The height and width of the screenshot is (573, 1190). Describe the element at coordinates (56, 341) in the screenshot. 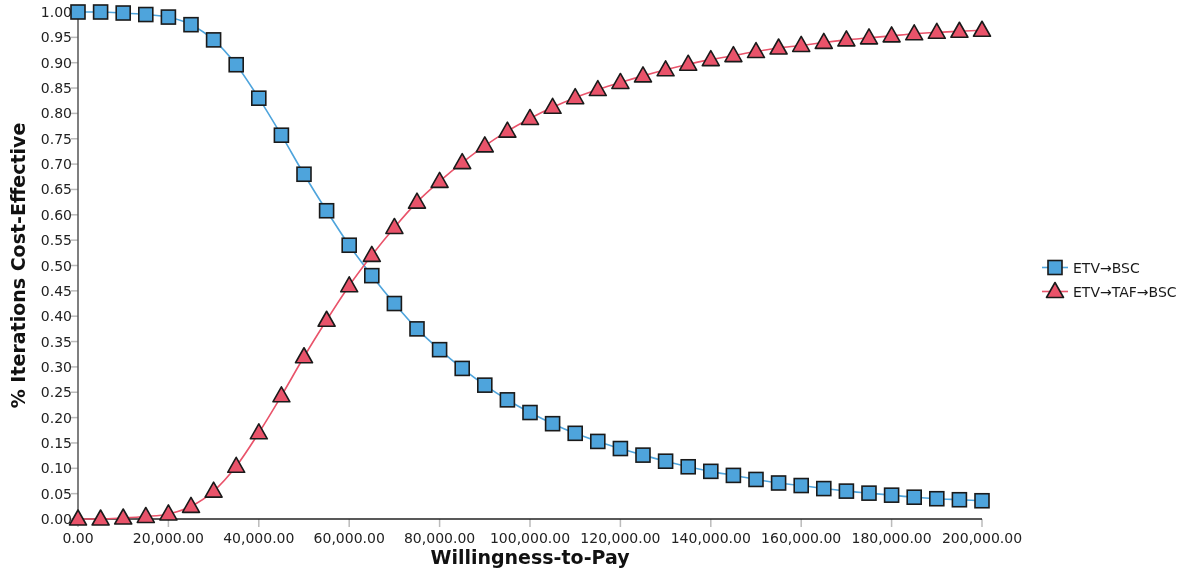

I see `y-tick-label: 0.35` at that location.